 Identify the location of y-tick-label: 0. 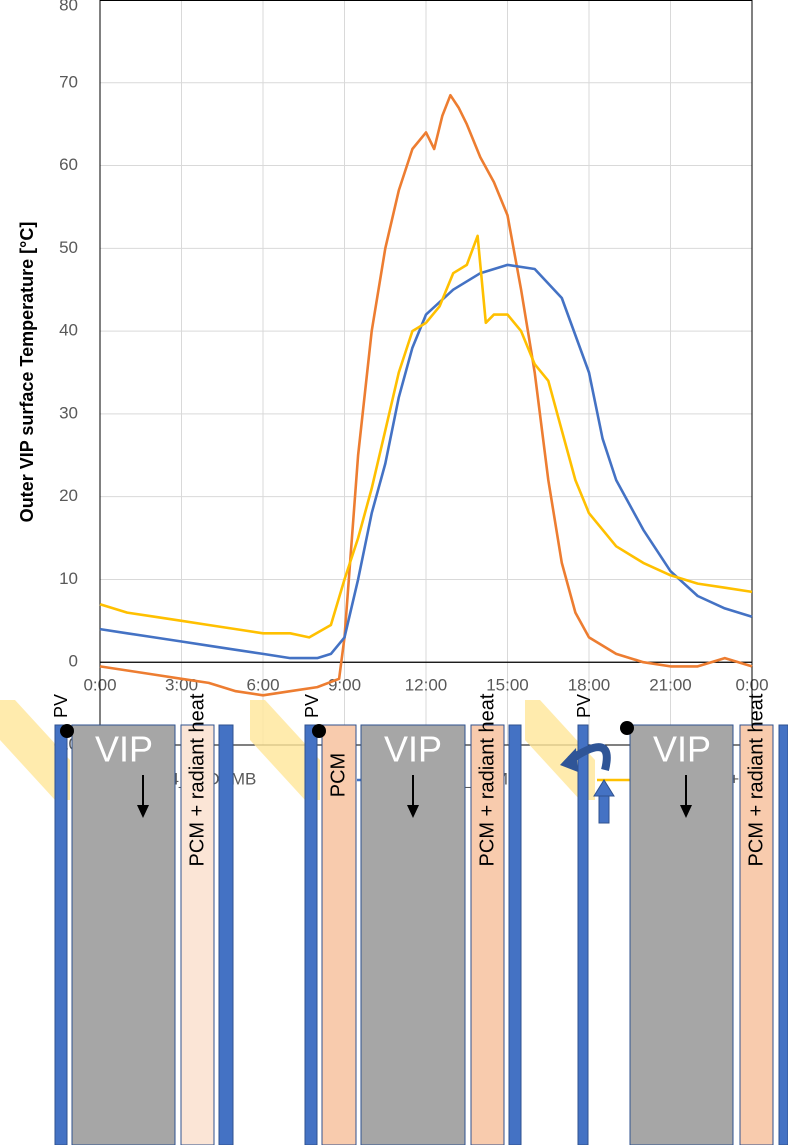
(73, 661).